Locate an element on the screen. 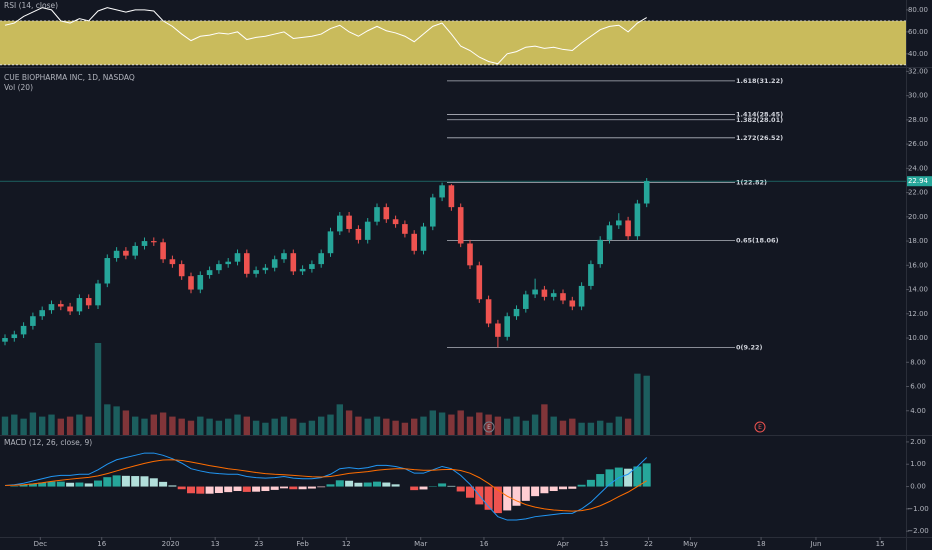  y-tick-label: 8.00 is located at coordinates (918, 362).